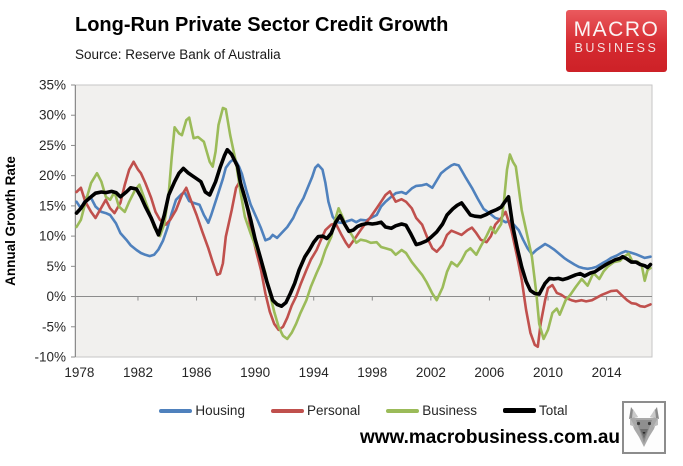  I want to click on chart-title: Long-Run Private Sector Credit Growth, so click(262, 25).